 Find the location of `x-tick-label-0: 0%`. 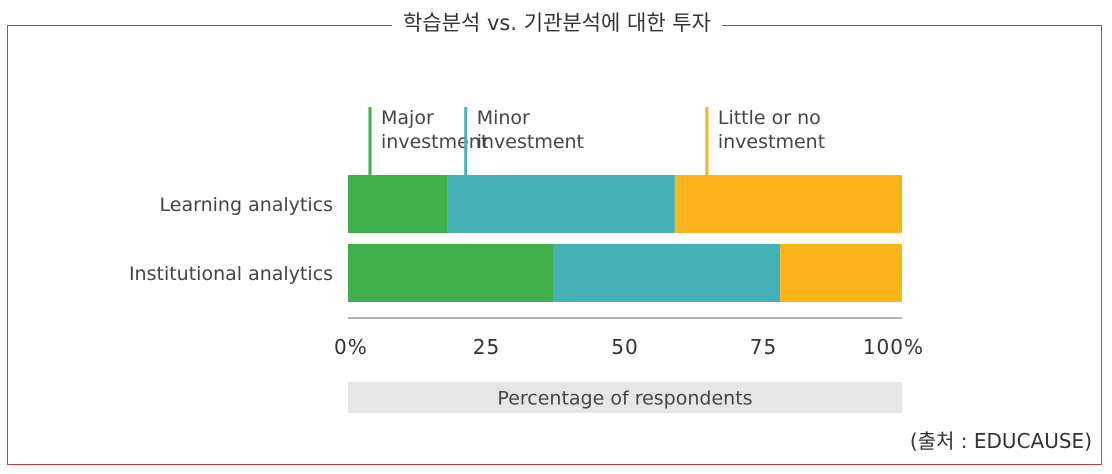

x-tick-label-0: 0% is located at coordinates (351, 347).